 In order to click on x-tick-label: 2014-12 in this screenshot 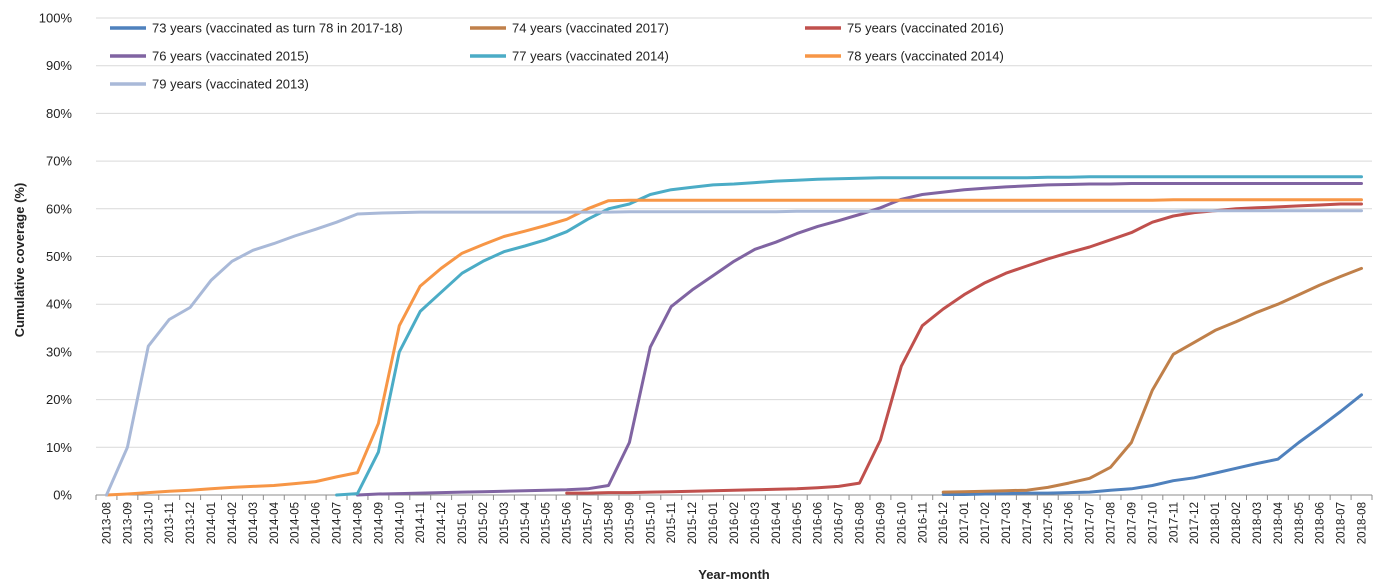, I will do `click(442, 523)`.